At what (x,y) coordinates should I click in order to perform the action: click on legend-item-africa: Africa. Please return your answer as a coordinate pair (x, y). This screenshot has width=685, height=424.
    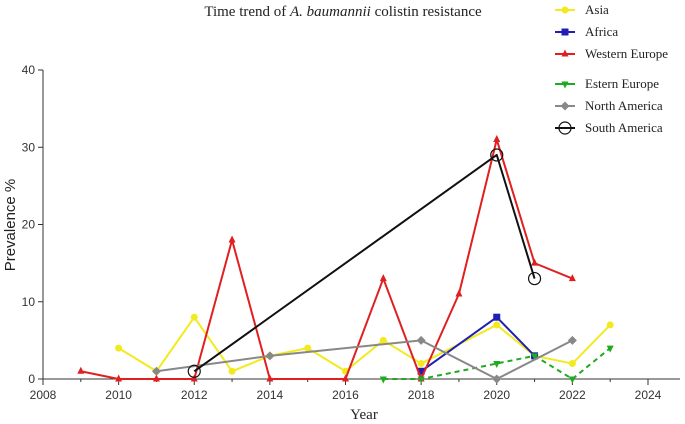
    Looking at the image, I should click on (586, 31).